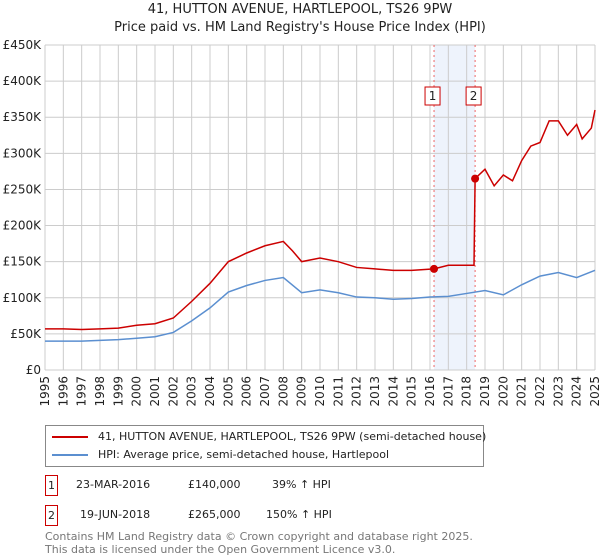 The image size is (600, 560). What do you see at coordinates (357, 391) in the screenshot?
I see `x-tick-label: 2012` at bounding box center [357, 391].